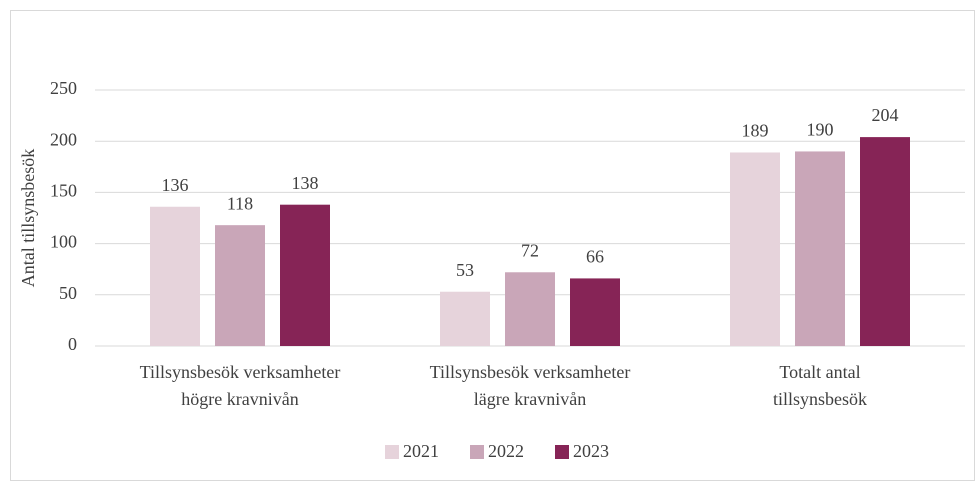 This screenshot has height=482, width=979. I want to click on y-tick-label: 50, so click(68, 293).